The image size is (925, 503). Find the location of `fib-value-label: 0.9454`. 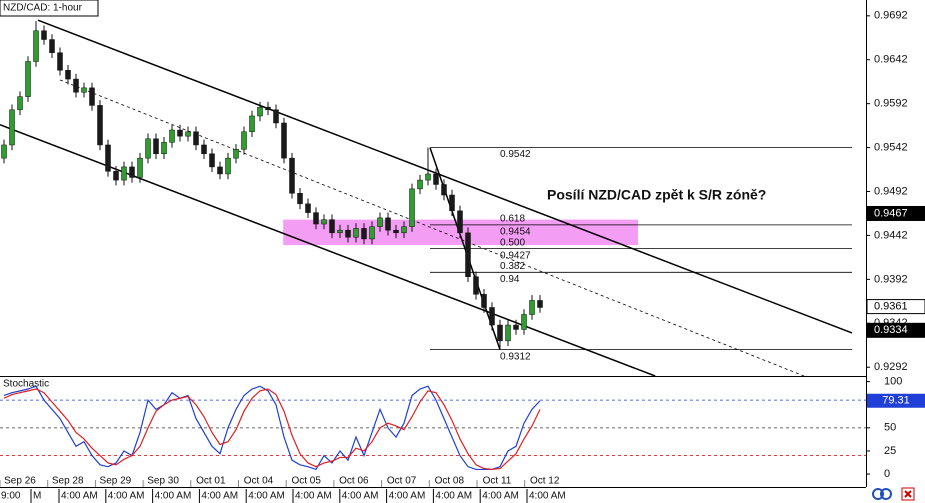

fib-value-label: 0.9454 is located at coordinates (515, 232).